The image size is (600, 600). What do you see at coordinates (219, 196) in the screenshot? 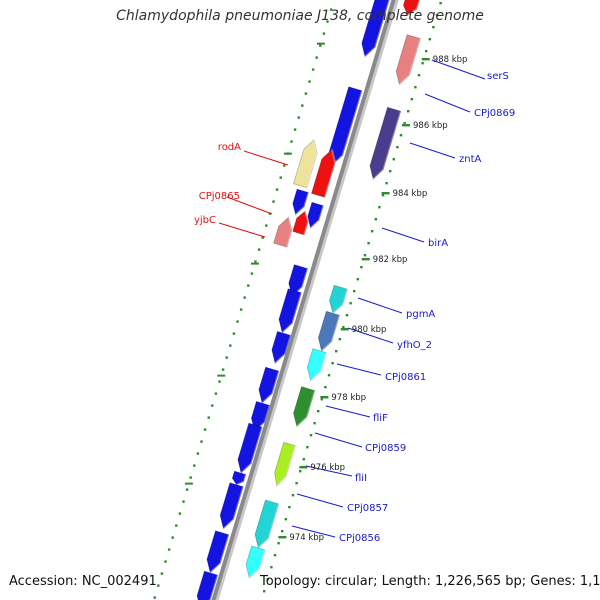
I see `gene-label: CPj0865` at bounding box center [219, 196].